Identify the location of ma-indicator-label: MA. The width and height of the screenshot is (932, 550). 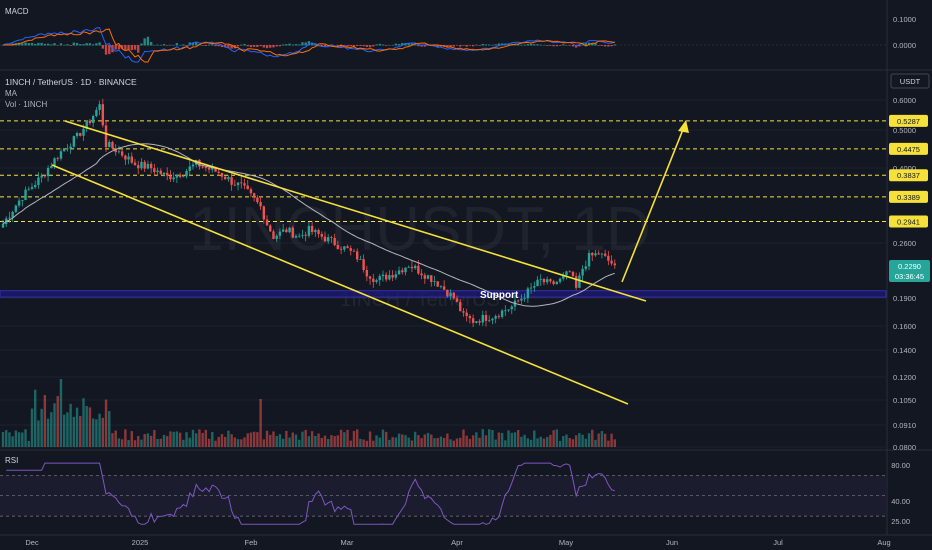
(11, 93).